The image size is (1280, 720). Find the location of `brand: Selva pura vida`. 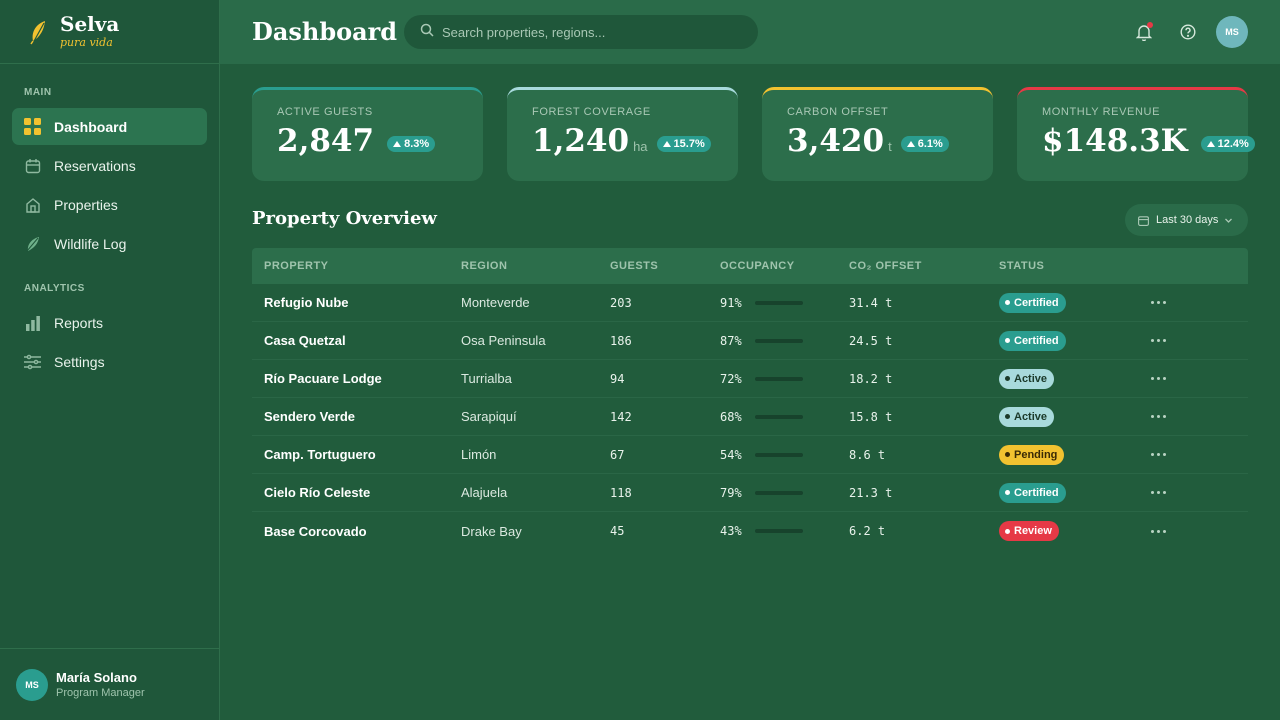

brand: Selva pura vida is located at coordinates (109, 32).